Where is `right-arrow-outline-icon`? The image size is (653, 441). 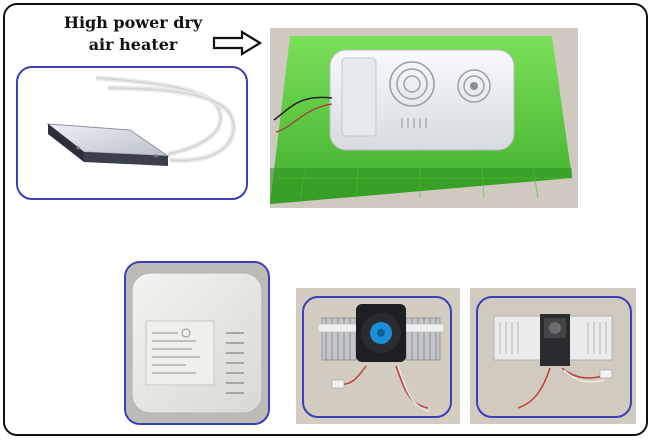 right-arrow-outline-icon is located at coordinates (237, 43).